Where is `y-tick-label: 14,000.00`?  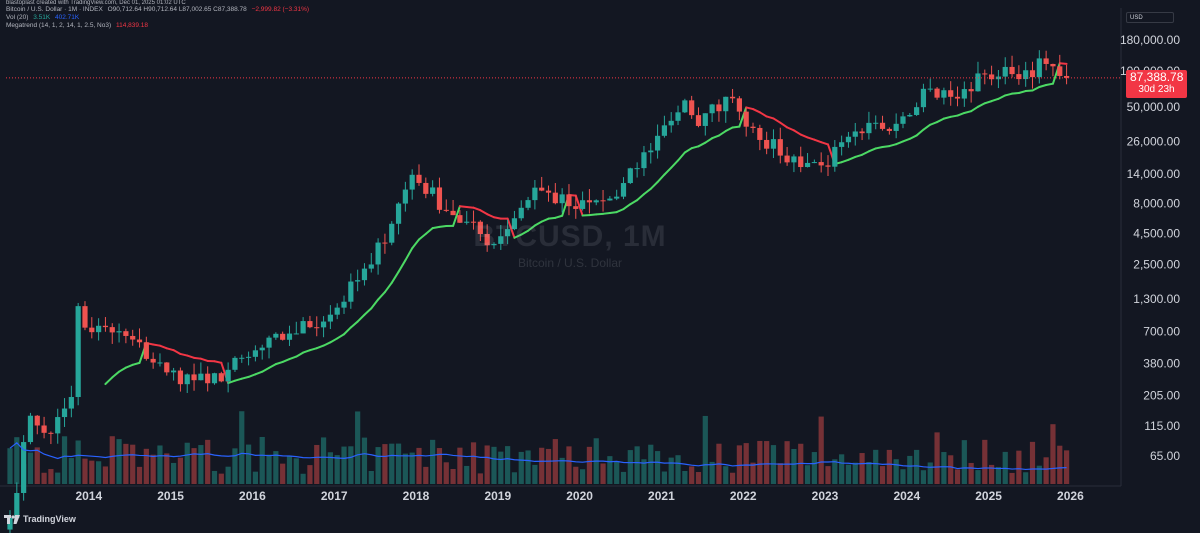 y-tick-label: 14,000.00 is located at coordinates (1154, 174).